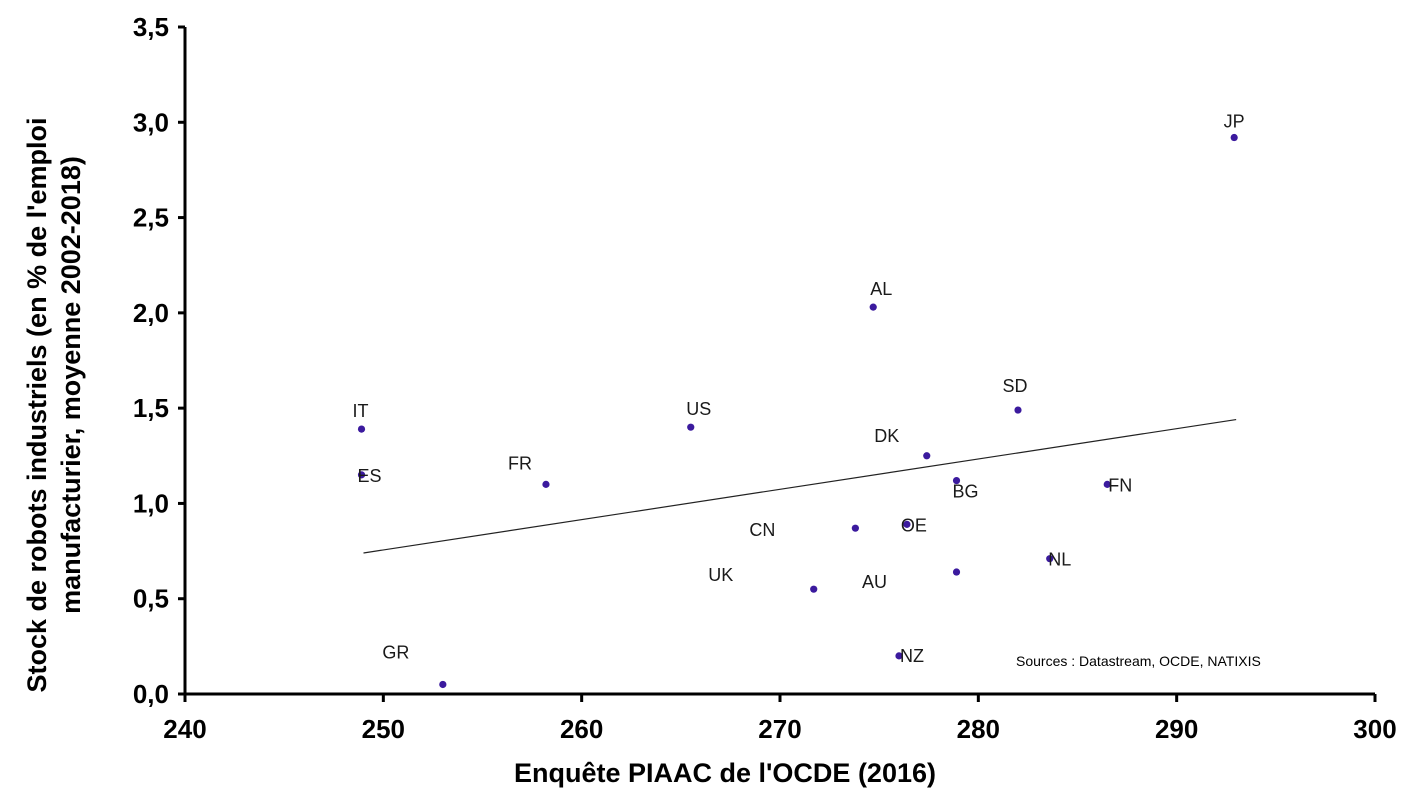 The height and width of the screenshot is (790, 1403). I want to click on x-axis-ticks: 240 250 260 270 280 290 300, so click(780, 719).